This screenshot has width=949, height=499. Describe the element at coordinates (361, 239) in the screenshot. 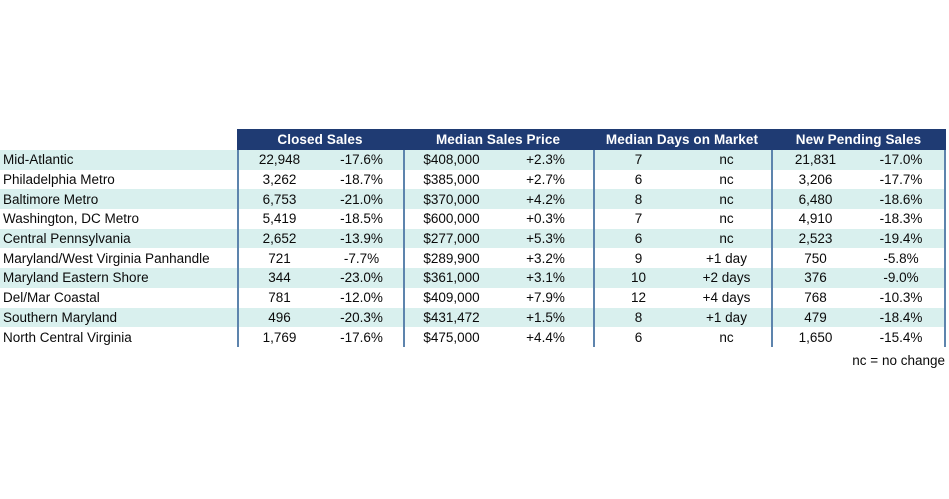

I see `closed-sales-change: -13.9%` at that location.